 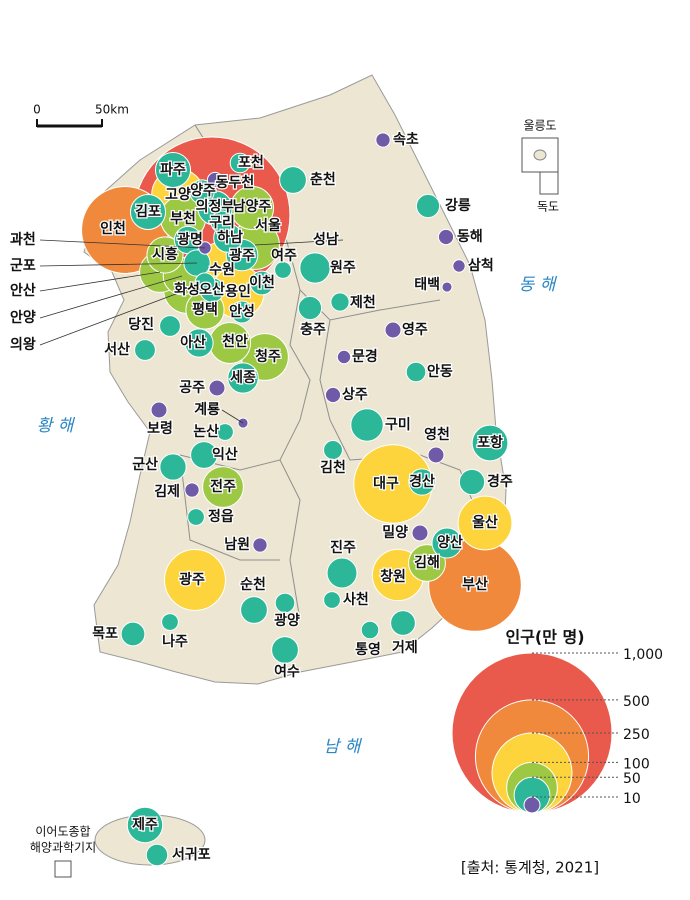 What do you see at coordinates (63, 848) in the screenshot?
I see `ieodo-label: 해양과학기지` at bounding box center [63, 848].